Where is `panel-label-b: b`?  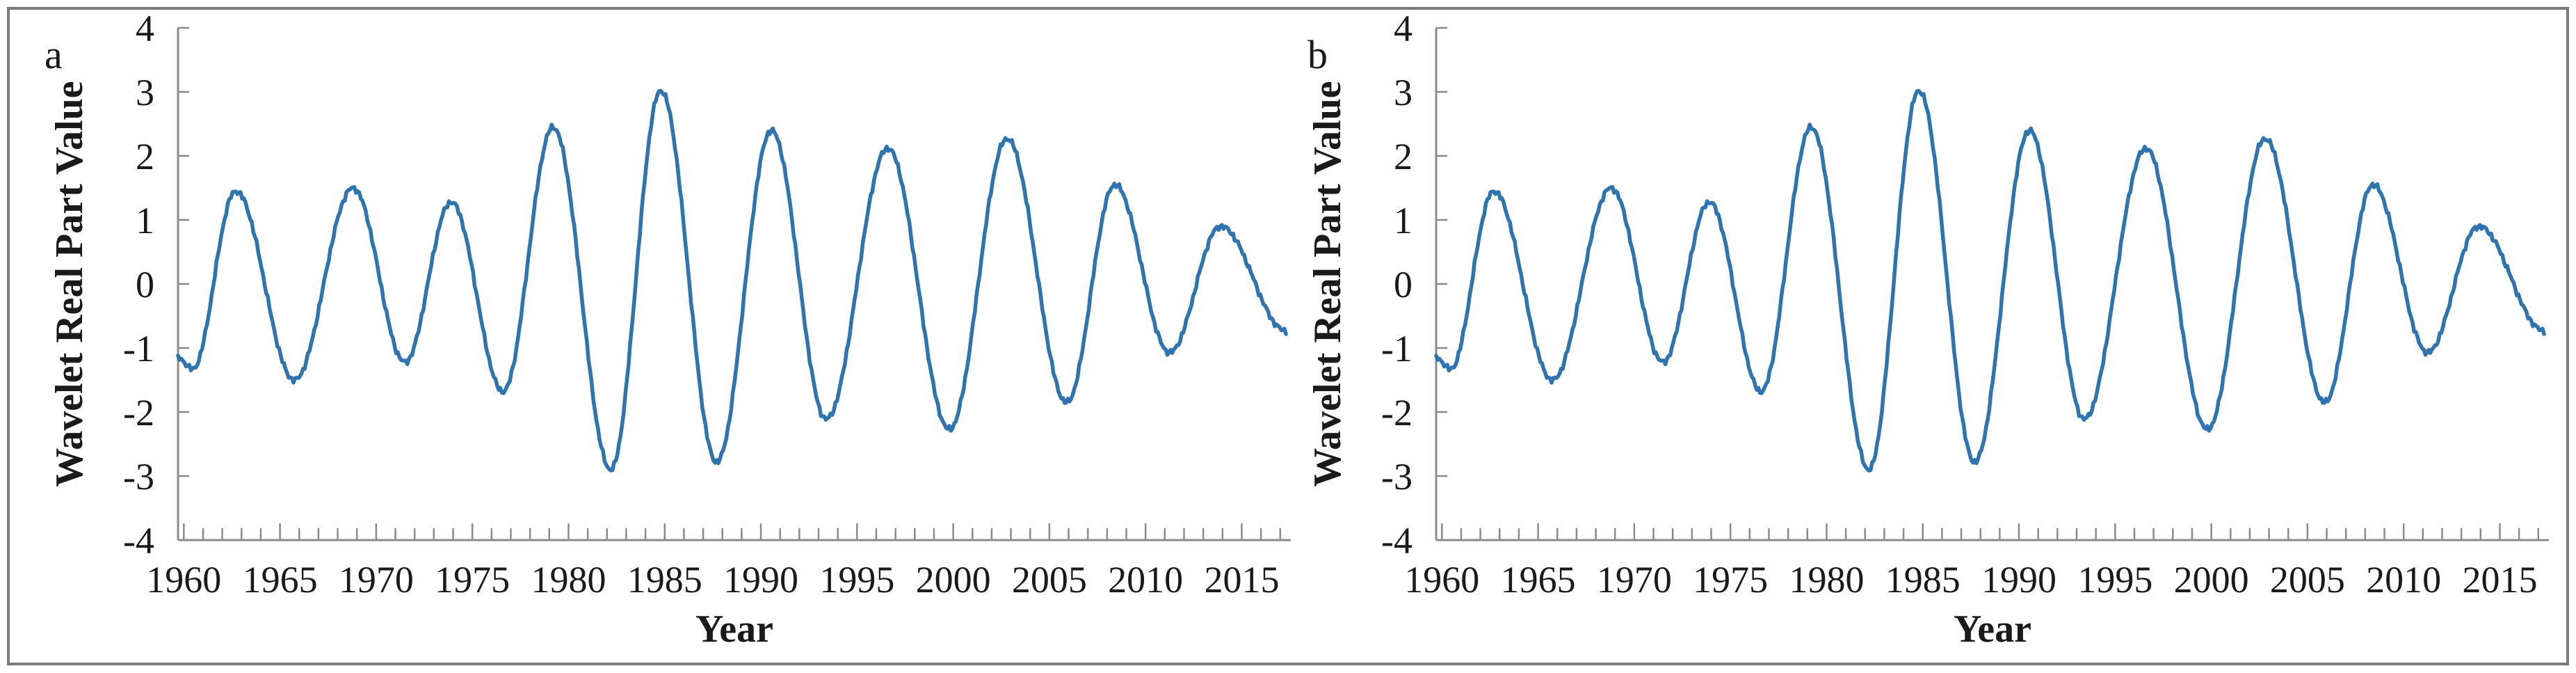
panel-label-b: b is located at coordinates (1317, 54).